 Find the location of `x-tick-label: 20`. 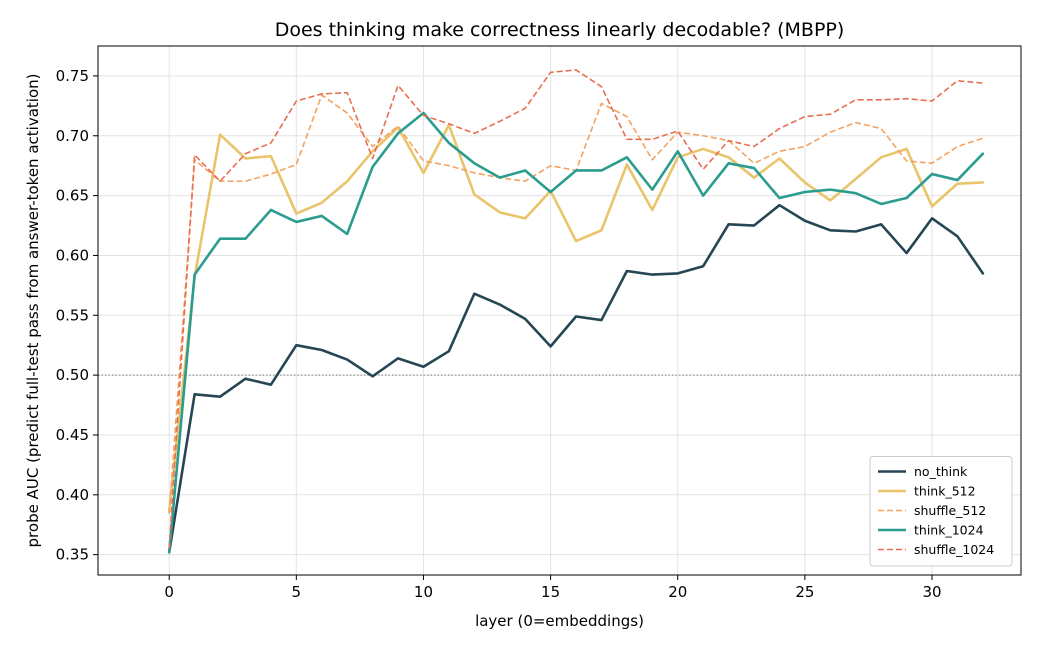

x-tick-label: 20 is located at coordinates (677, 592).